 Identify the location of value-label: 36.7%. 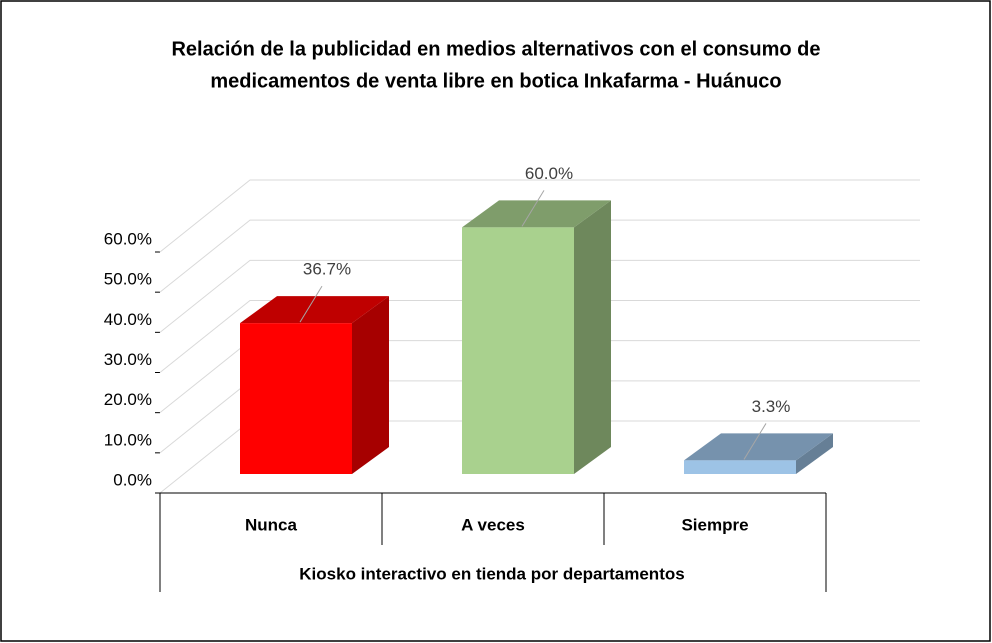
(327, 269).